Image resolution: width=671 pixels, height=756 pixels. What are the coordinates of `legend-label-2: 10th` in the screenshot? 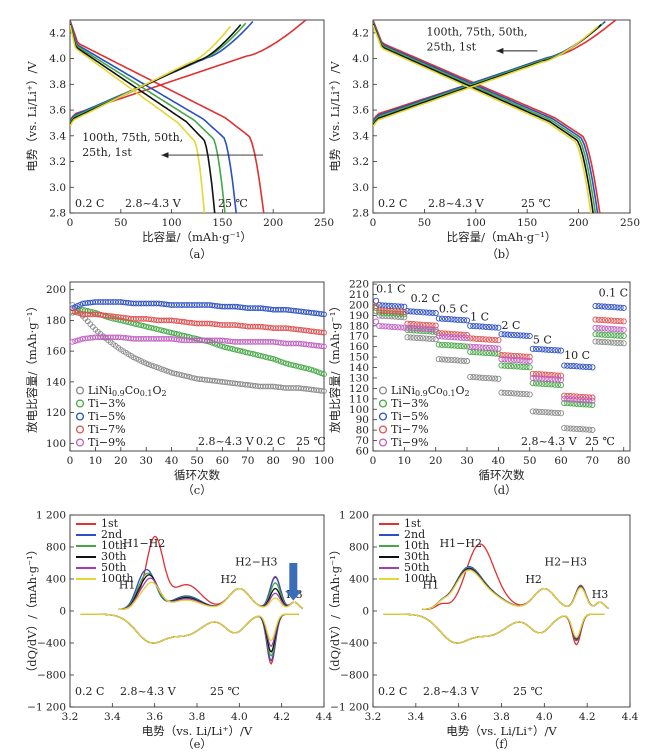 It's located at (114, 545).